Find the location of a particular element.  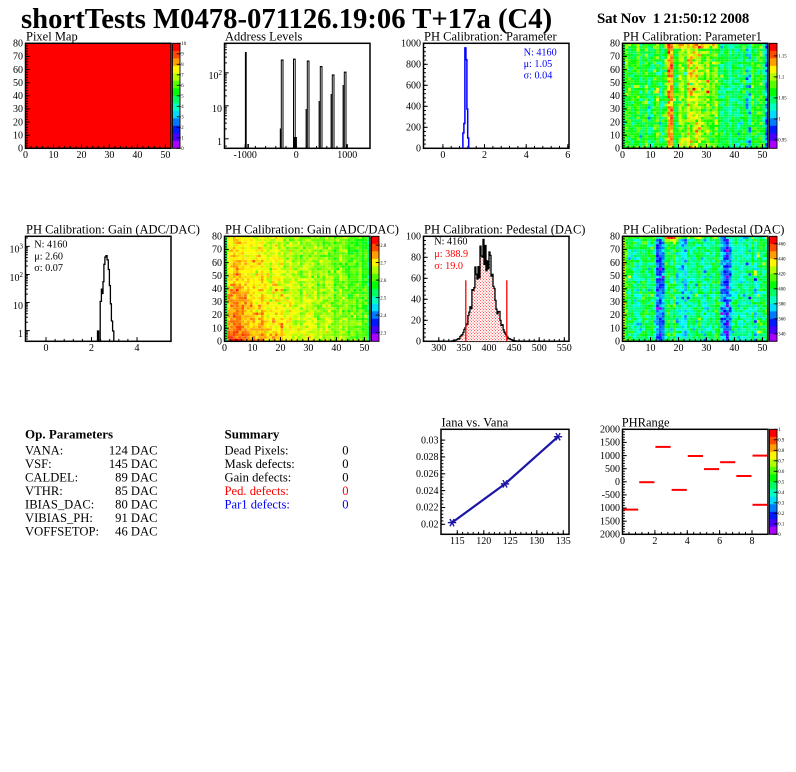

svg-text: σ: 19.0 is located at coordinates (448, 266).